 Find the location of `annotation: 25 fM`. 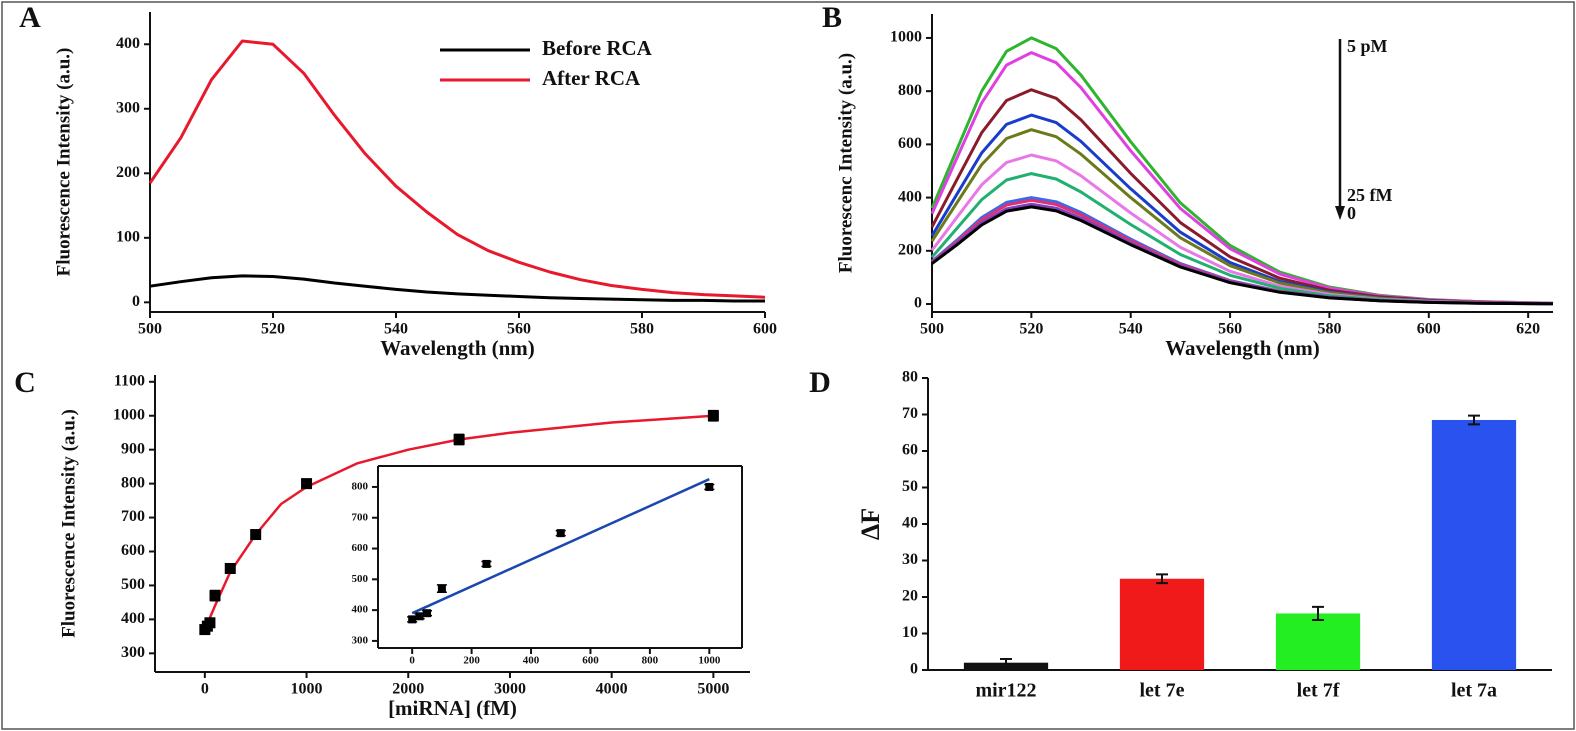

annotation: 25 fM is located at coordinates (1369, 195).